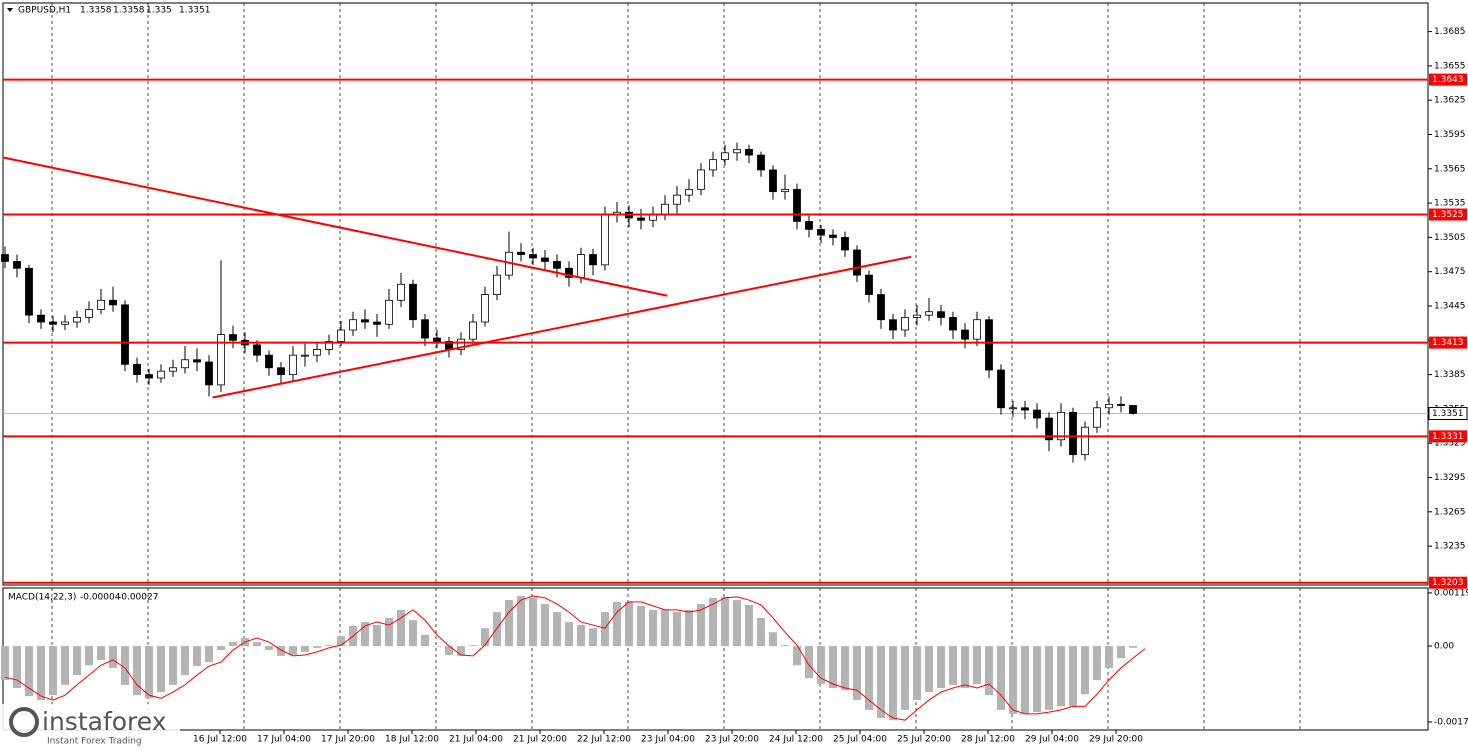  Describe the element at coordinates (91, 726) in the screenshot. I see `logo: instaforex Instant Forex Trading` at that location.